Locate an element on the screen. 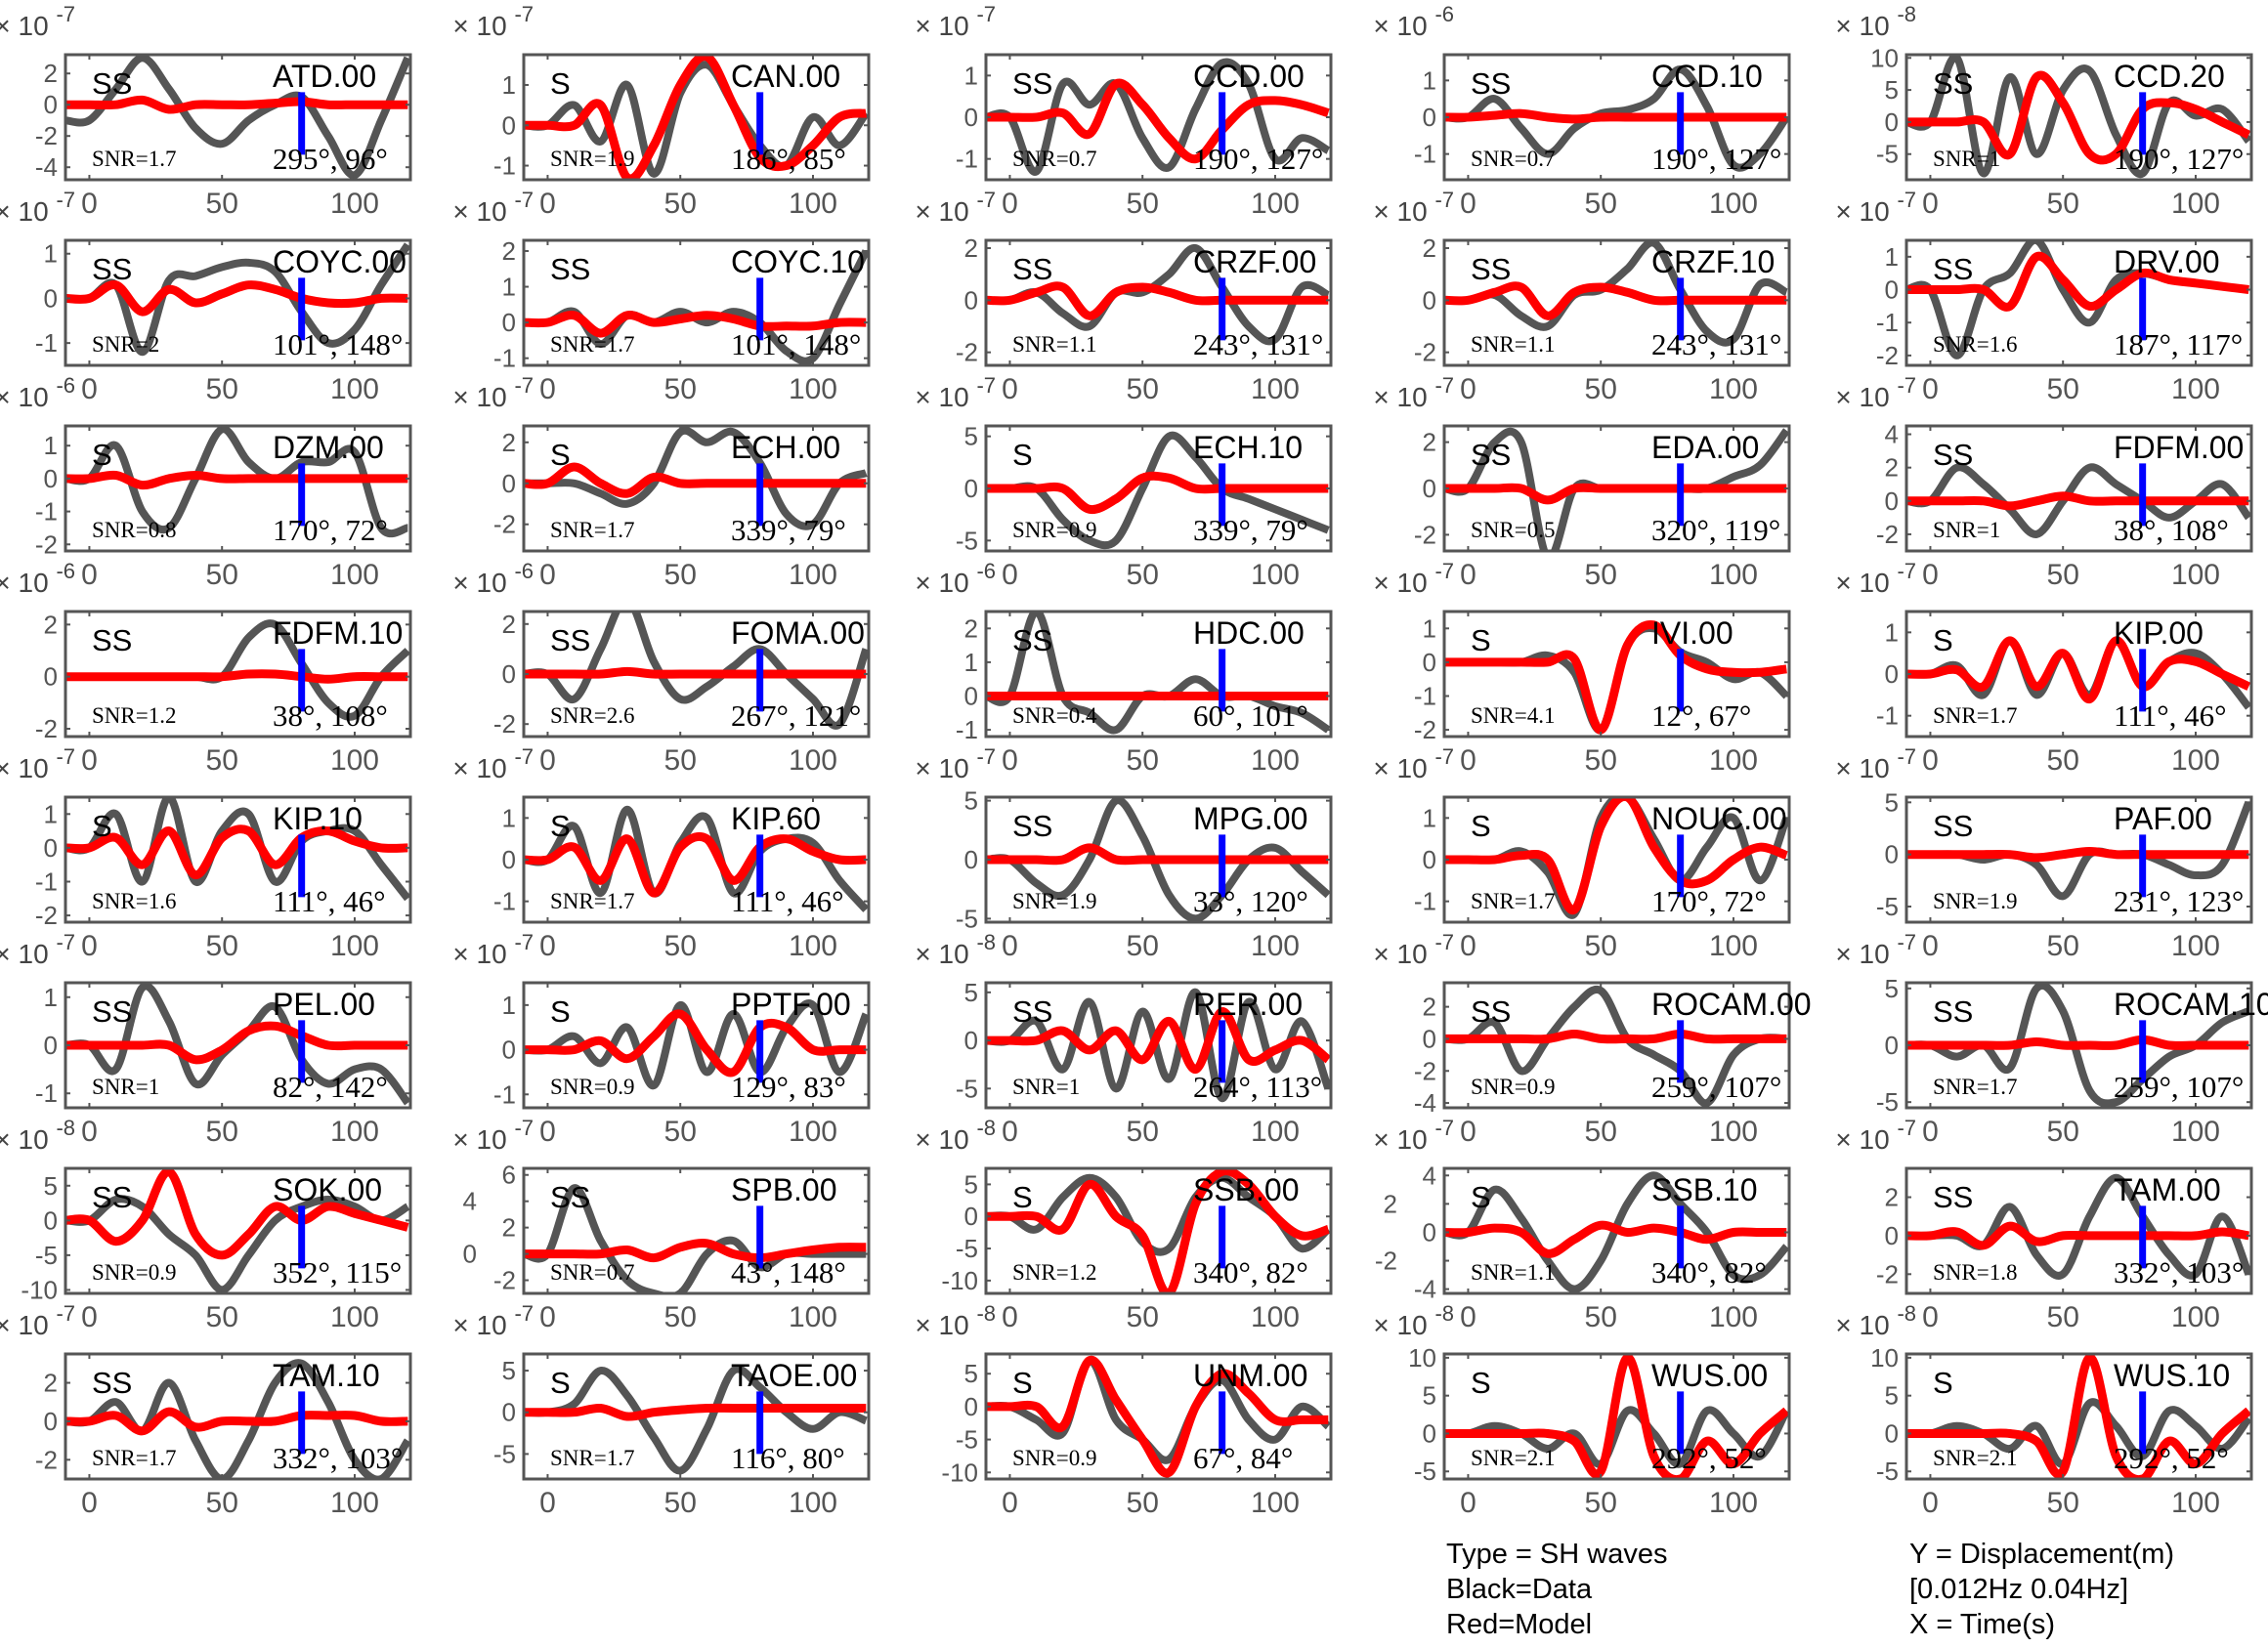 This screenshot has width=2268, height=1648. azimuth-distance-label: 186°, 85° is located at coordinates (788, 159).